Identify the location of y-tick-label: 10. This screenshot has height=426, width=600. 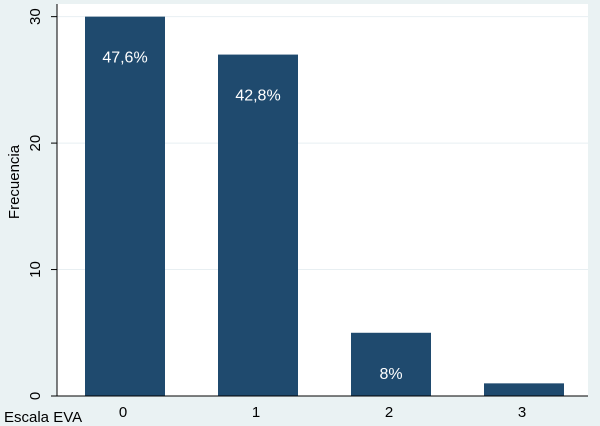
(35, 269).